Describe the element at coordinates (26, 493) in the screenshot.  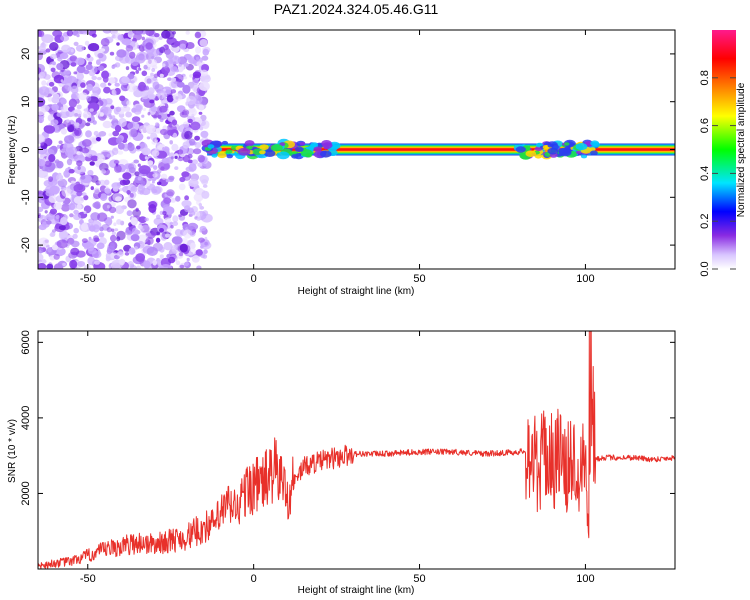
I see `snr-y-tick-label: 2000` at that location.